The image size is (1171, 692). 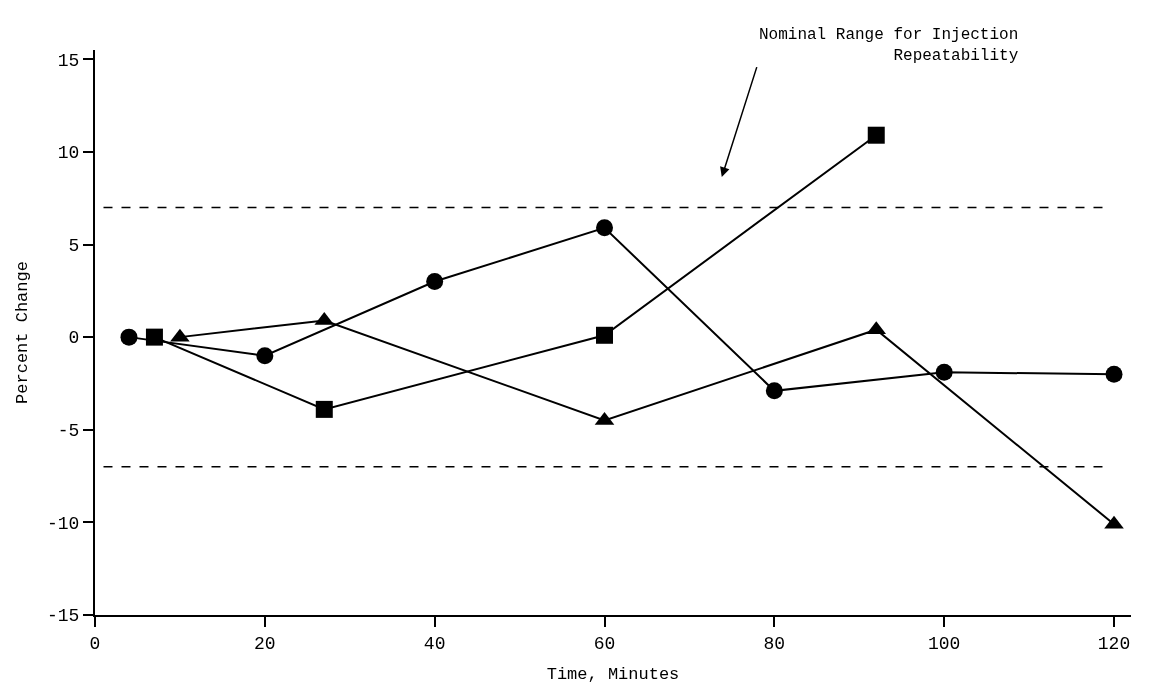 What do you see at coordinates (68, 153) in the screenshot?
I see `y-tick-label: 10` at bounding box center [68, 153].